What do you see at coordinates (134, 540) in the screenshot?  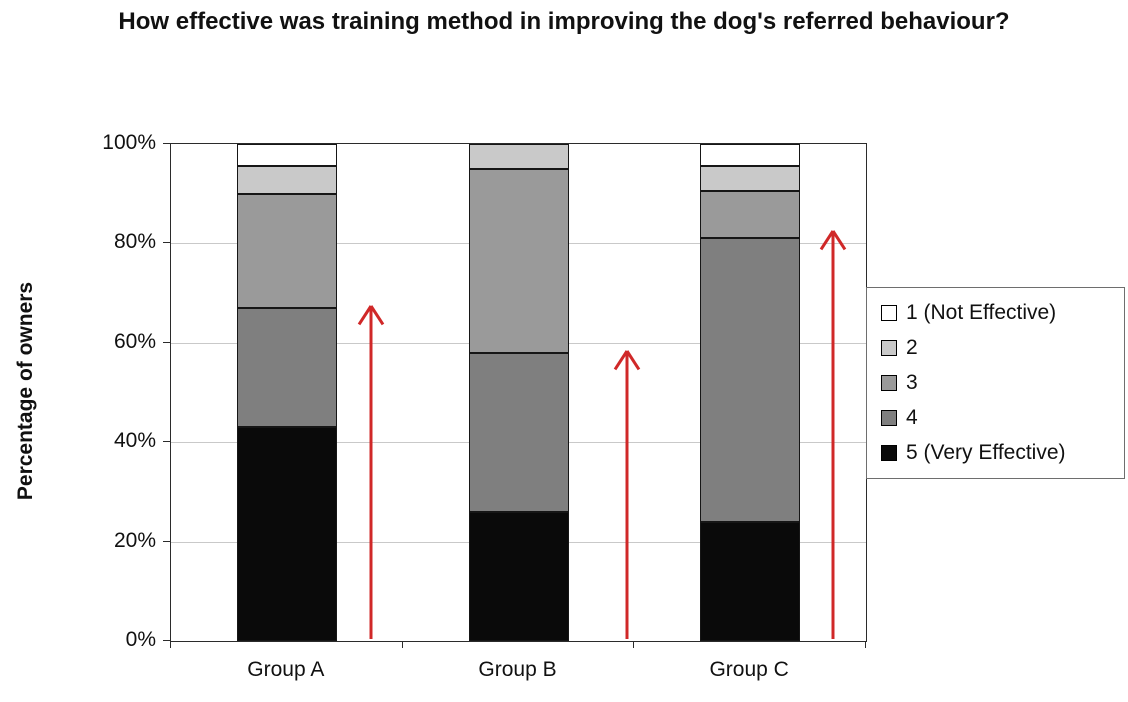 I see `y-tick-label: 20%` at bounding box center [134, 540].